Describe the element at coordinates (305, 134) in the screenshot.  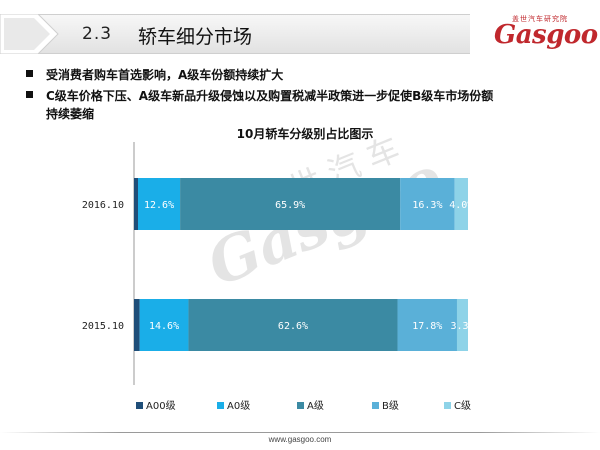
I see `chart-title: 10月轿车分级别占比图示` at that location.